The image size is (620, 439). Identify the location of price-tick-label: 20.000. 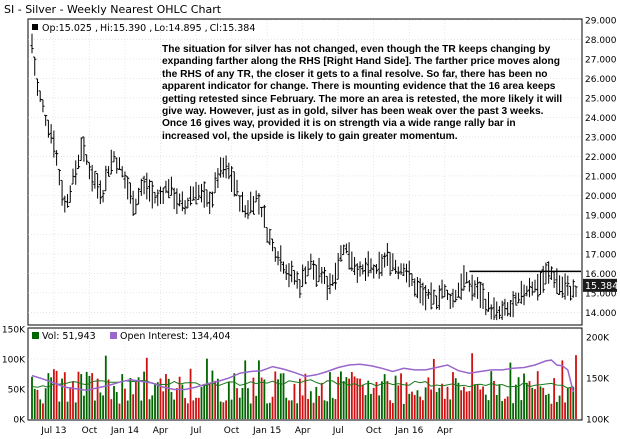
(601, 197).